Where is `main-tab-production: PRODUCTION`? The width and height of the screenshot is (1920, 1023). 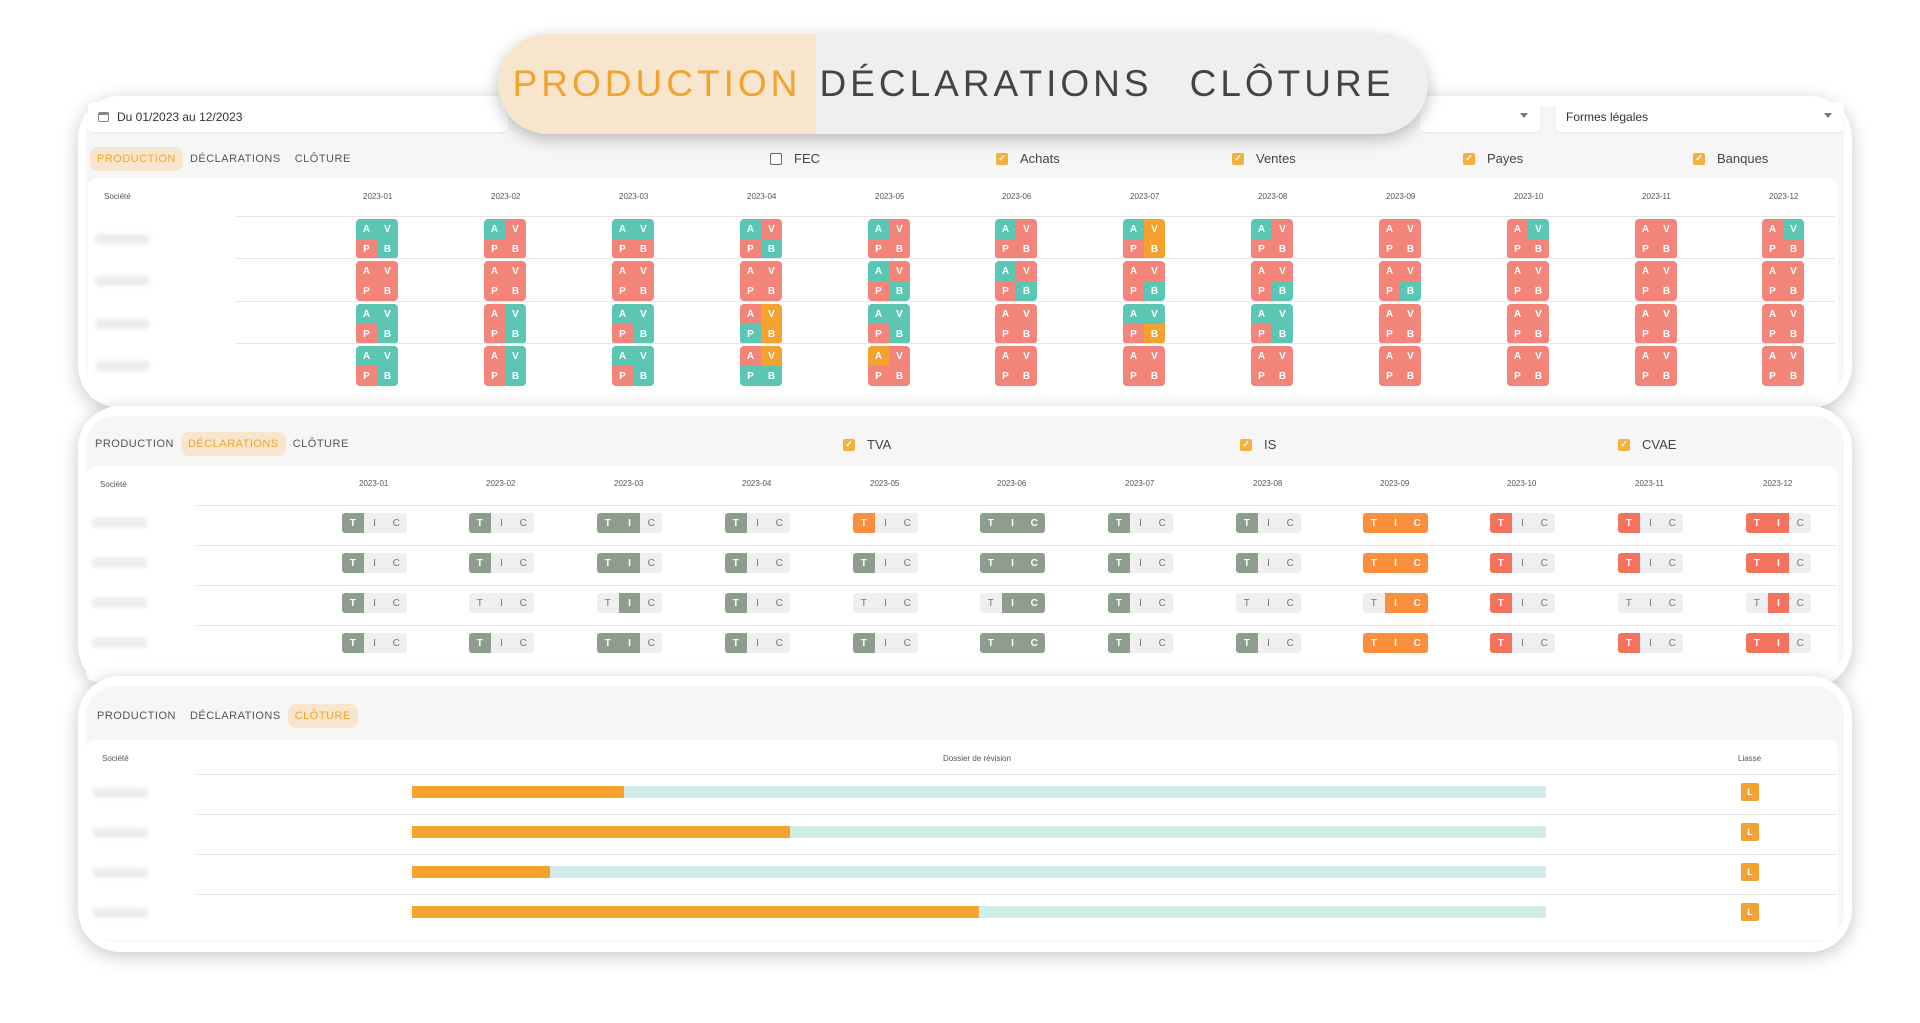 main-tab-production: PRODUCTION is located at coordinates (657, 84).